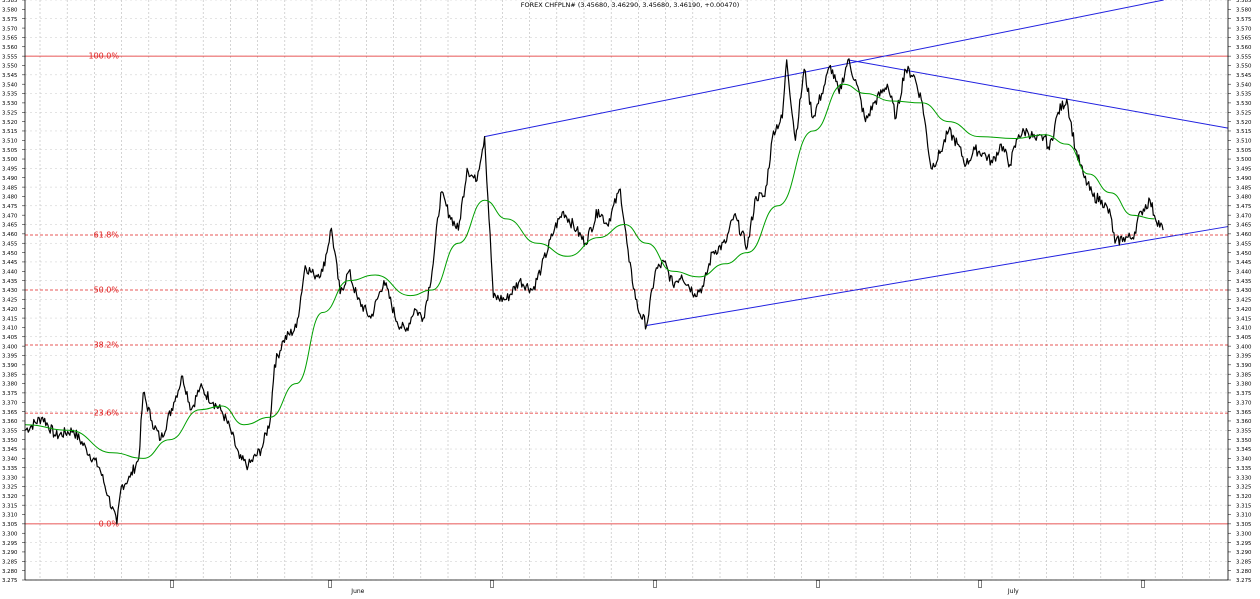 This screenshot has height=599, width=1260. Describe the element at coordinates (9, 488) in the screenshot. I see `y-tick-label-left: 3.325` at that location.